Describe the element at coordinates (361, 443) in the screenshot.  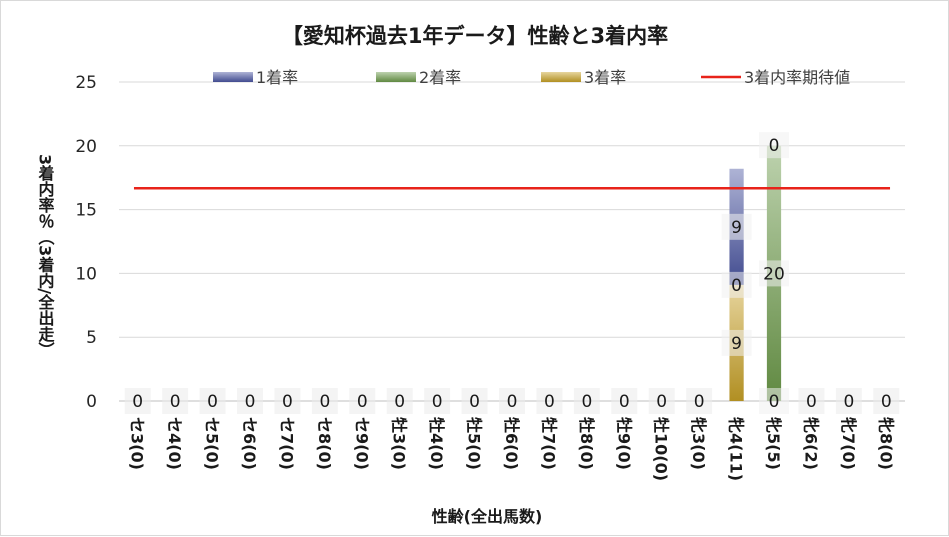
I see `x-tick-label: セ9(0)` at that location.